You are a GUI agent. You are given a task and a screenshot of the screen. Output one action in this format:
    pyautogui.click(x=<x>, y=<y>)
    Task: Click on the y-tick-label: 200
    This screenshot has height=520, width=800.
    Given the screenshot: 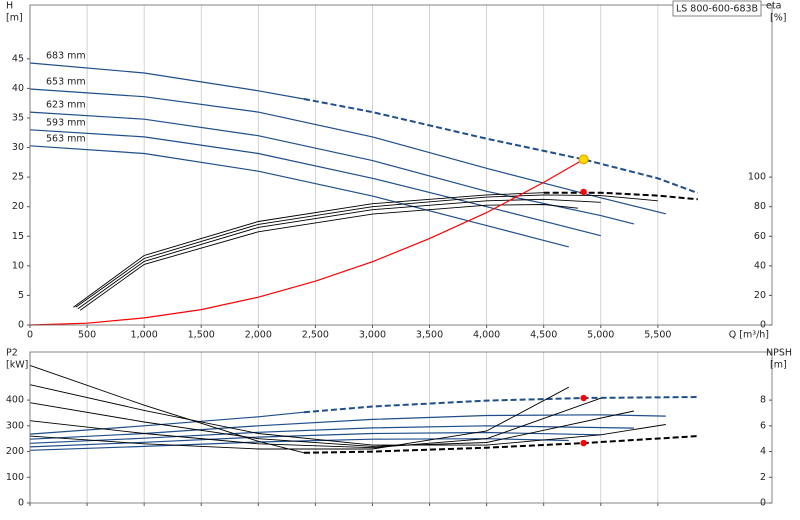 What is the action you would take?
    pyautogui.click(x=15, y=451)
    